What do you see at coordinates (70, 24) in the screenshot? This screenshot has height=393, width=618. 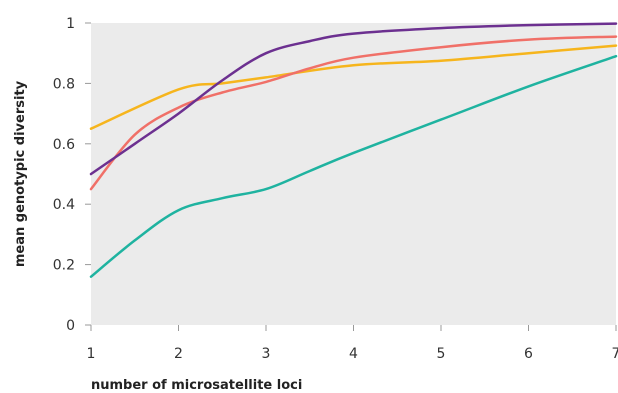 I see `y-tick-label: 1` at bounding box center [70, 24].